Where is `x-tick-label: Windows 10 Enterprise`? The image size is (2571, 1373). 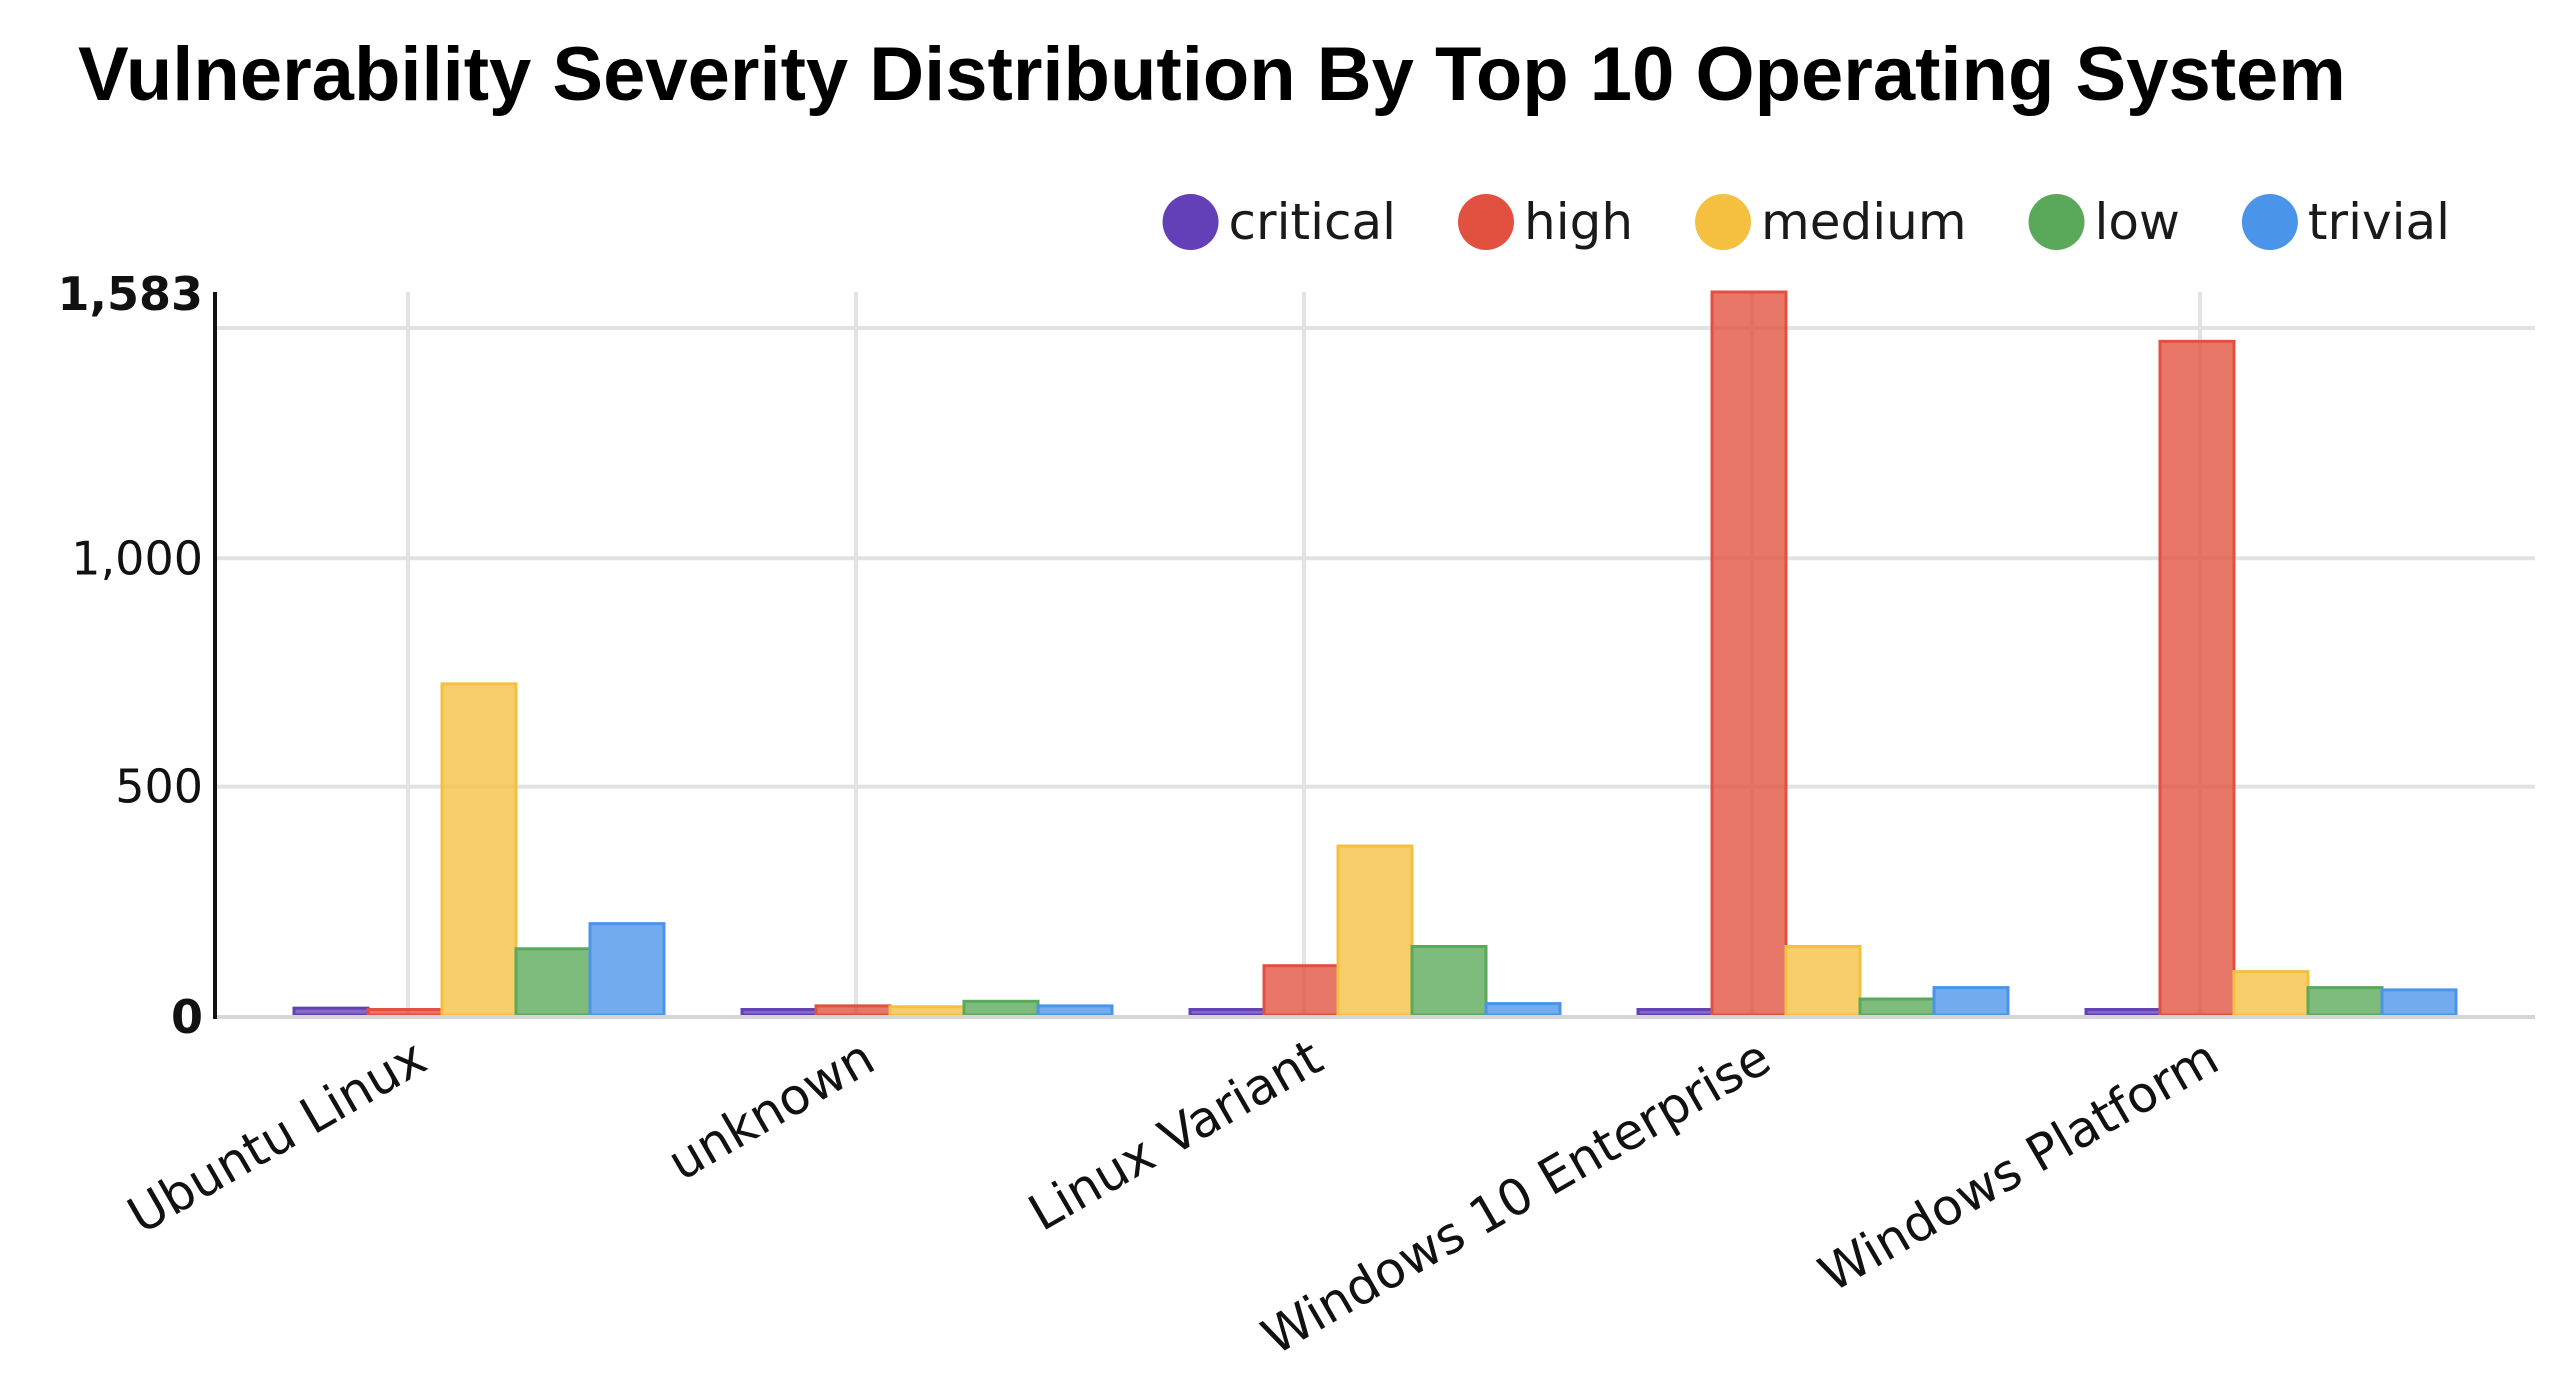
x-tick-label: Windows 10 Enterprise is located at coordinates (1516, 1197).